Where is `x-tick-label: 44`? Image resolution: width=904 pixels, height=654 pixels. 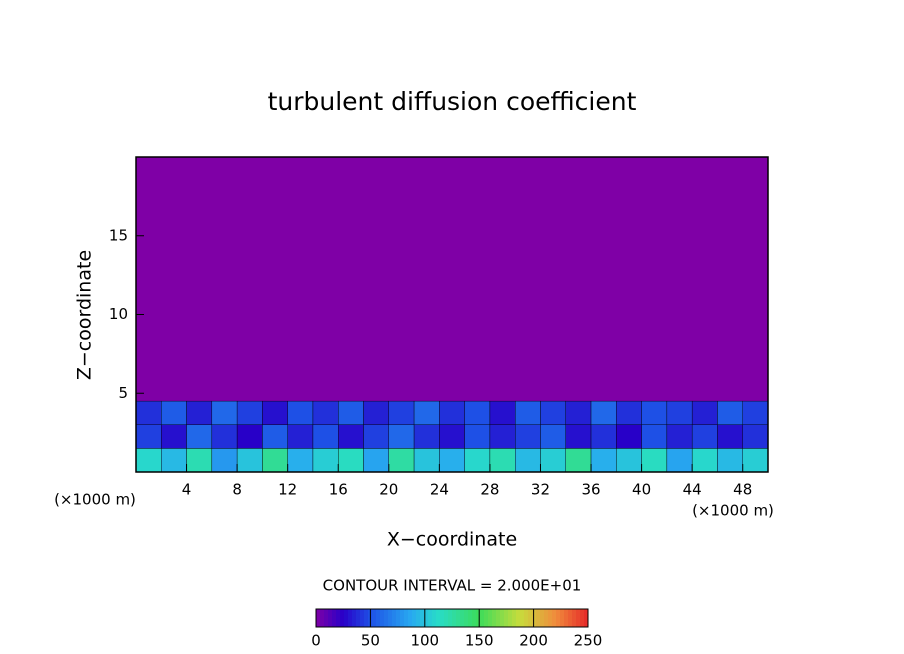 x-tick-label: 44 is located at coordinates (692, 490).